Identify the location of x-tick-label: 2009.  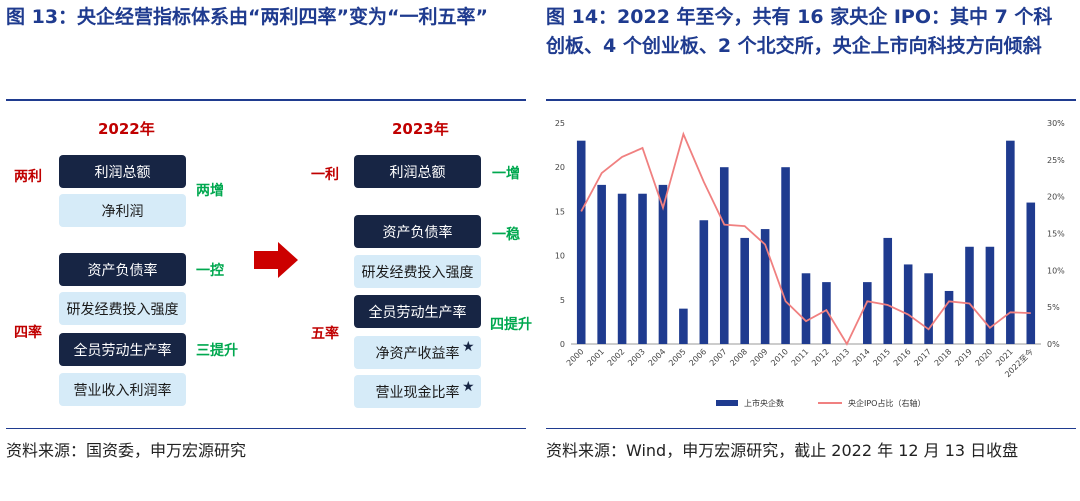
(759, 357).